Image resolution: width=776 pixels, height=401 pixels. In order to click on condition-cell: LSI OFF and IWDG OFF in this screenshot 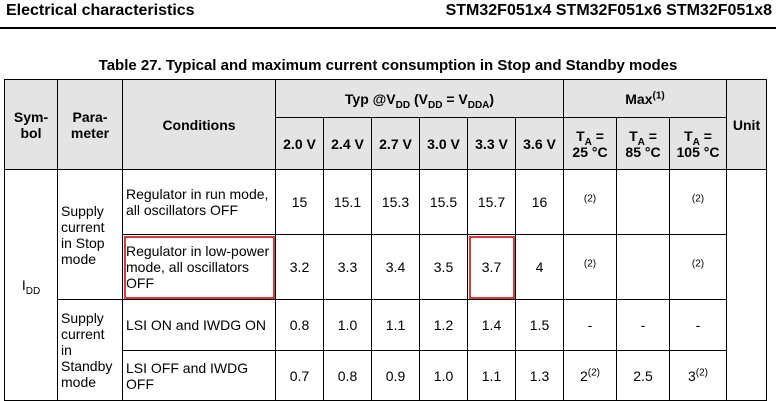, I will do `click(199, 375)`.